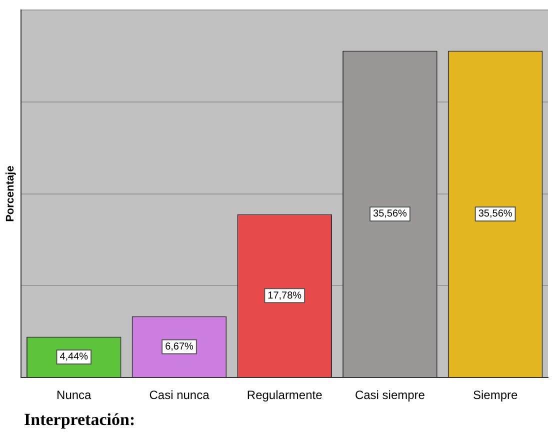  Describe the element at coordinates (390, 395) in the screenshot. I see `x-tick-label: Casi siempre` at that location.